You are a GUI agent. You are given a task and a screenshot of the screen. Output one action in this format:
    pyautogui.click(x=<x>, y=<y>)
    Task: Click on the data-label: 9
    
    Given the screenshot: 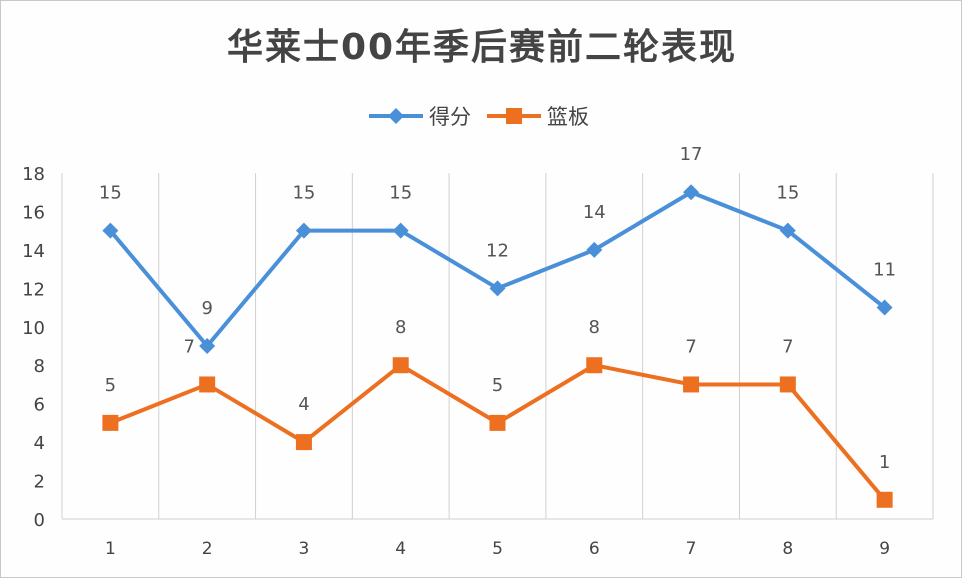 What is the action you would take?
    pyautogui.click(x=206, y=308)
    